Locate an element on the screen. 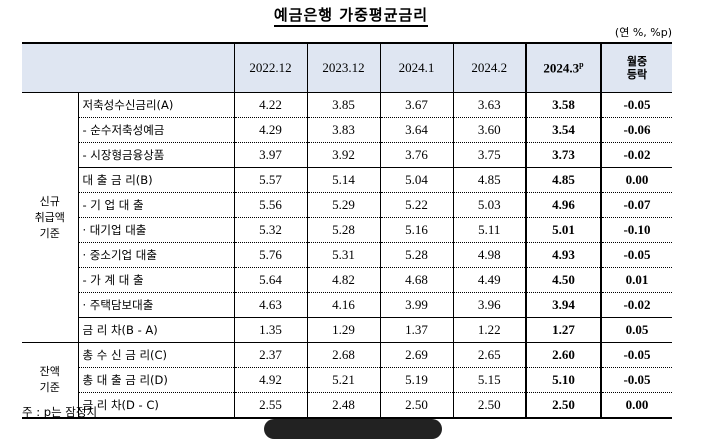 The height and width of the screenshot is (439, 702). header-period-3: 2024.1 is located at coordinates (416, 67).